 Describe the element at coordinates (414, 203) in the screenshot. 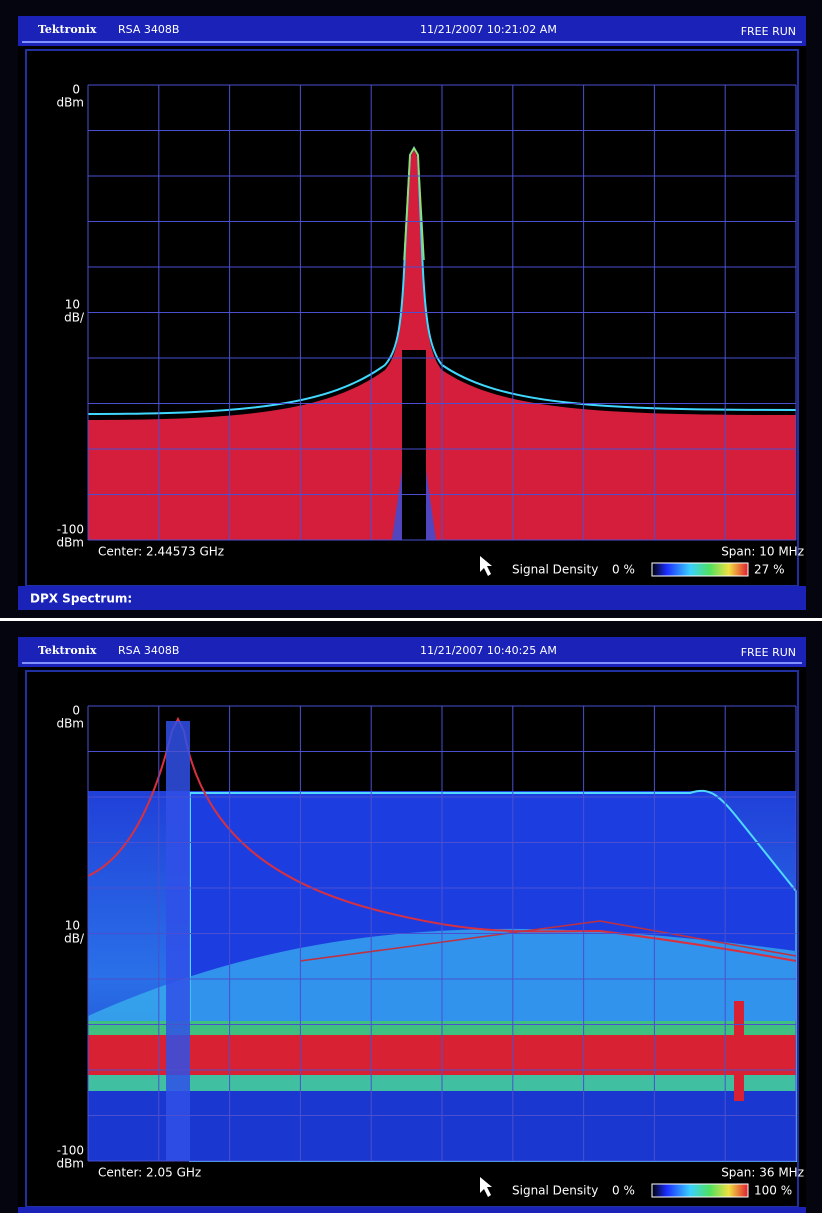

I see `peak-trace` at that location.